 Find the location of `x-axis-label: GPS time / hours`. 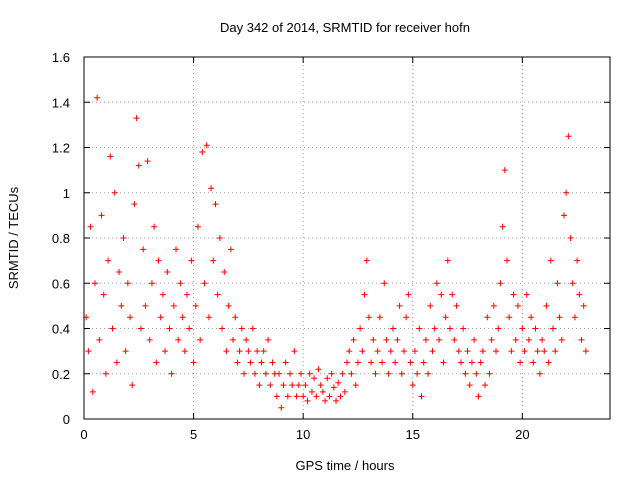

x-axis-label: GPS time / hours is located at coordinates (345, 465).